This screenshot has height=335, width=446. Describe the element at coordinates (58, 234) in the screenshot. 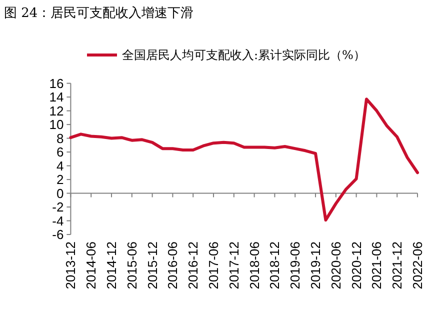

I see `y-tick-label: -6` at that location.